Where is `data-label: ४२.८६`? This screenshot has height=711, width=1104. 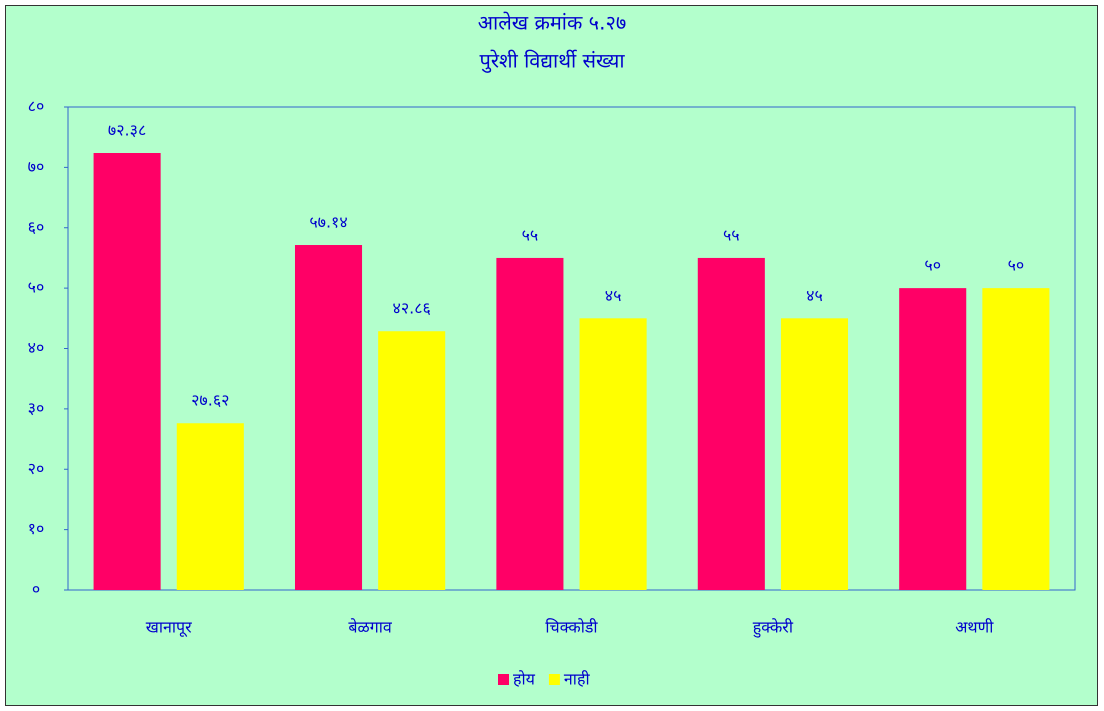 data-label: ४२.८६ is located at coordinates (412, 308).